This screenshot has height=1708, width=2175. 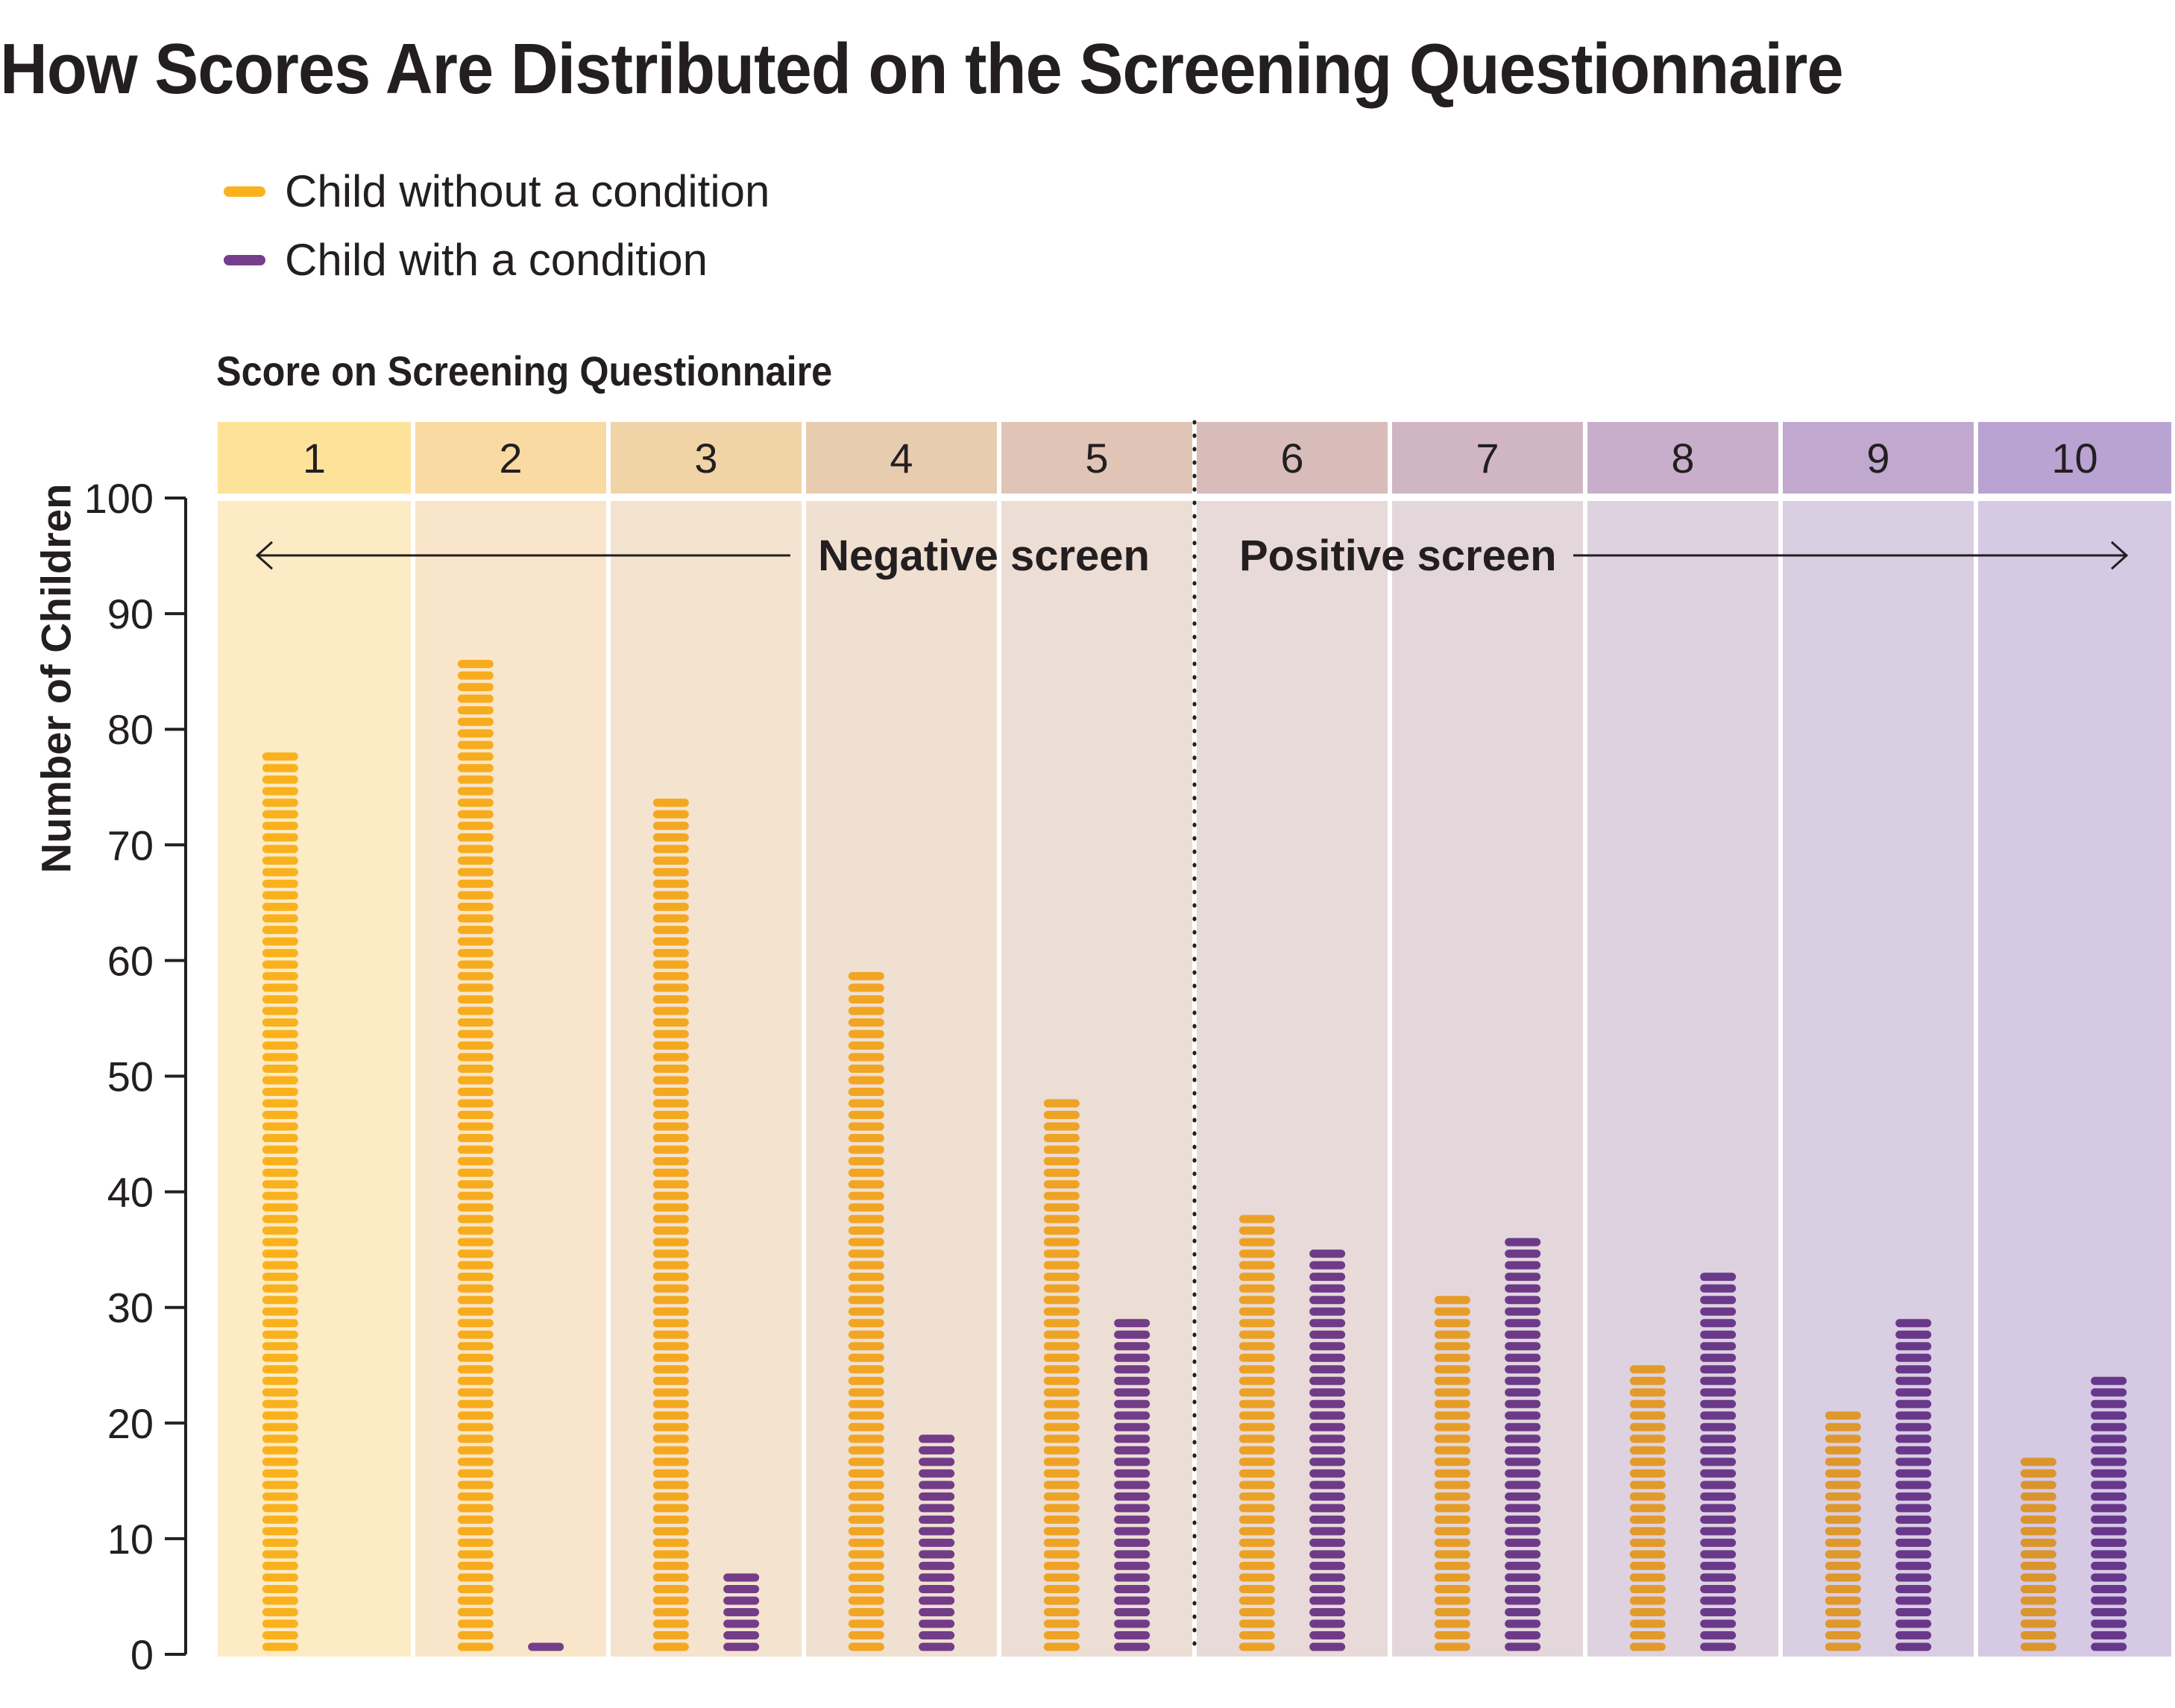 I want to click on y-tick-label: 50, so click(x=130, y=1076).